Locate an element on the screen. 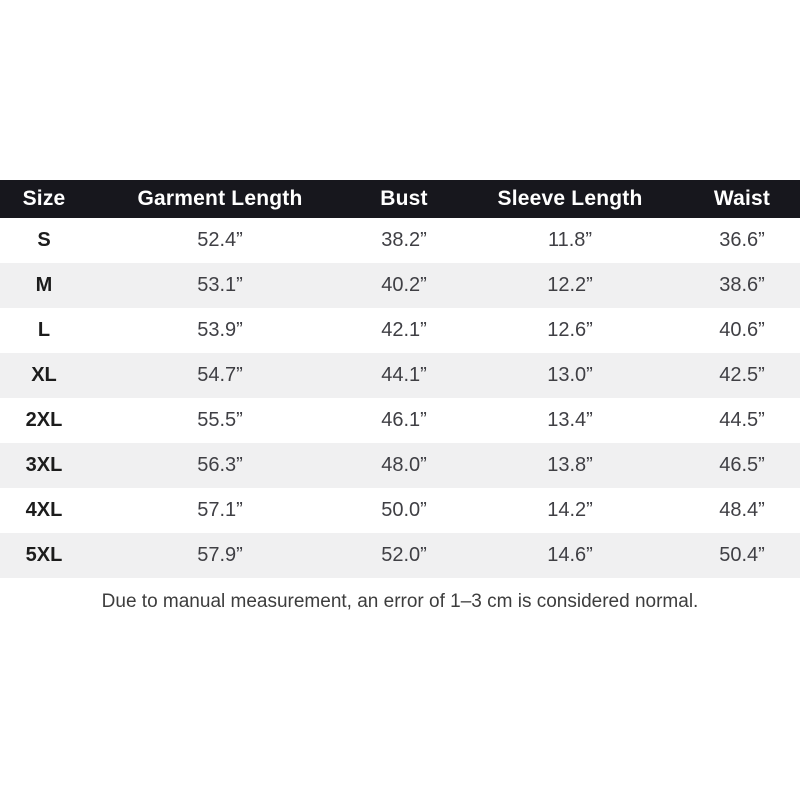 This screenshot has height=800, width=800. cell-sleeve-length: 12.2” is located at coordinates (570, 285).